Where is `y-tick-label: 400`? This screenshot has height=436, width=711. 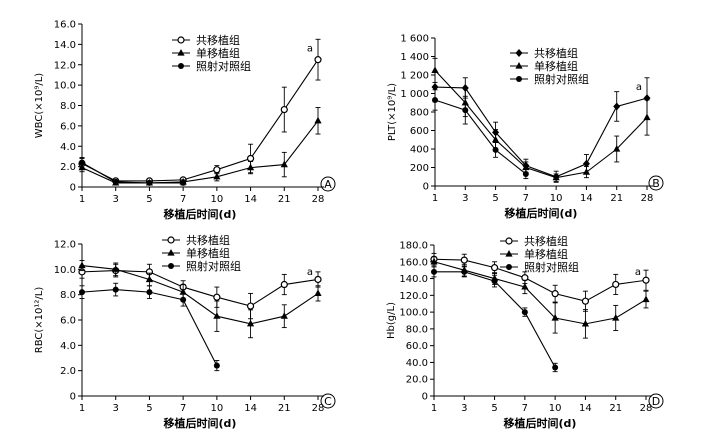 y-tick-label: 400 is located at coordinates (419, 150).